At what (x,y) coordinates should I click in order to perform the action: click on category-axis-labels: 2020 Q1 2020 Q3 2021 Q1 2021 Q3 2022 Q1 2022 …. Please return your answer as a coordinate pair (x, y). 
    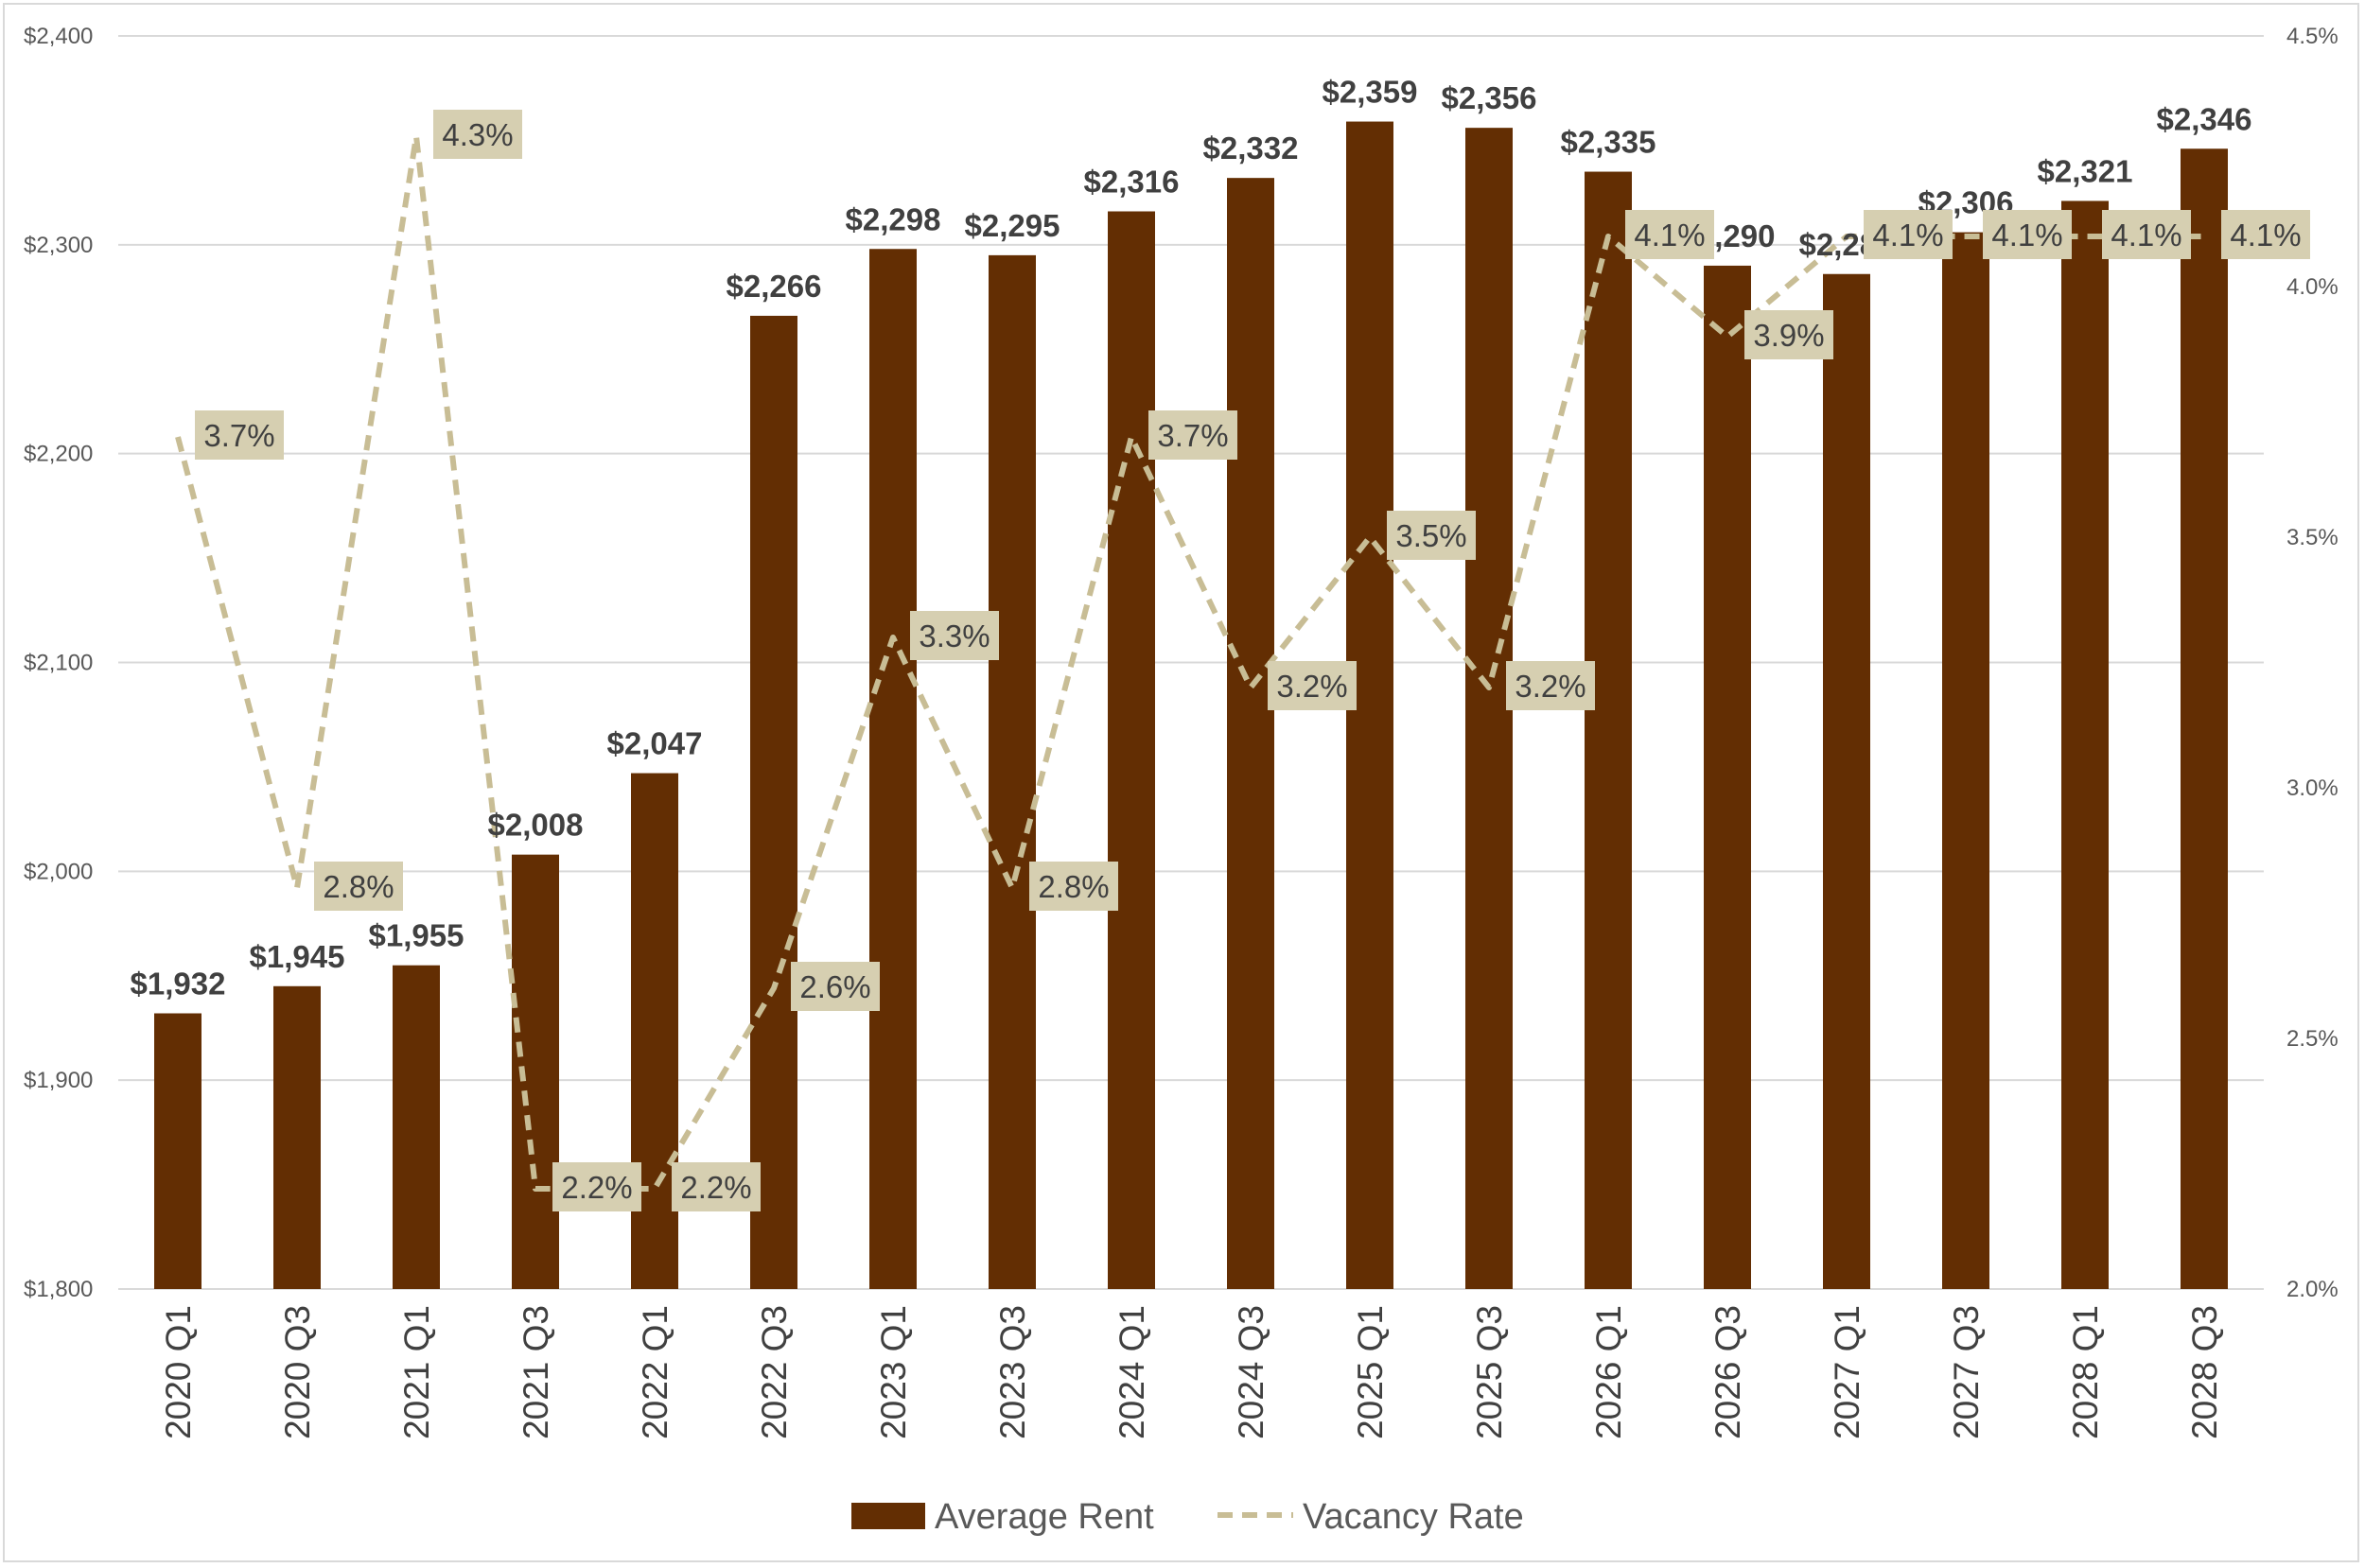
    Looking at the image, I should click on (1191, 1372).